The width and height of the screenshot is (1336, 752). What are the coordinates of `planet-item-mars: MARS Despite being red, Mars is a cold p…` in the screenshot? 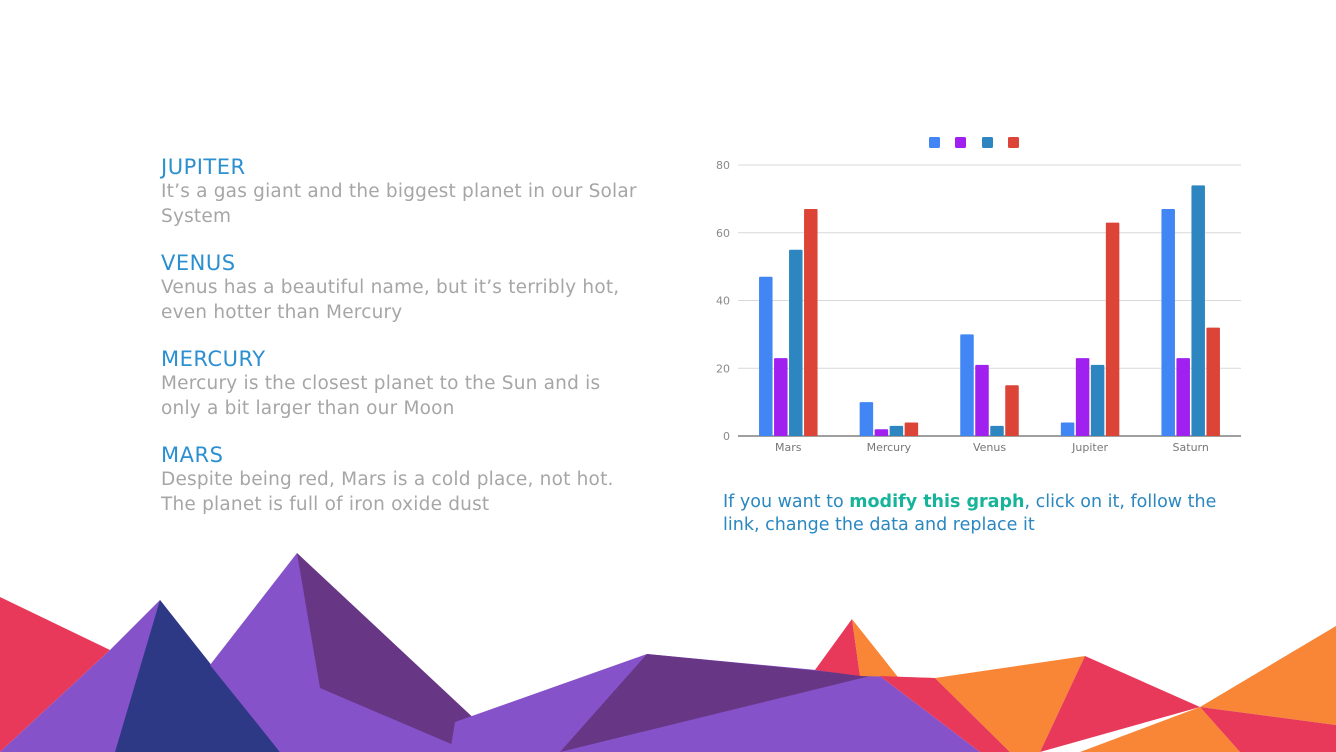 It's located at (401, 480).